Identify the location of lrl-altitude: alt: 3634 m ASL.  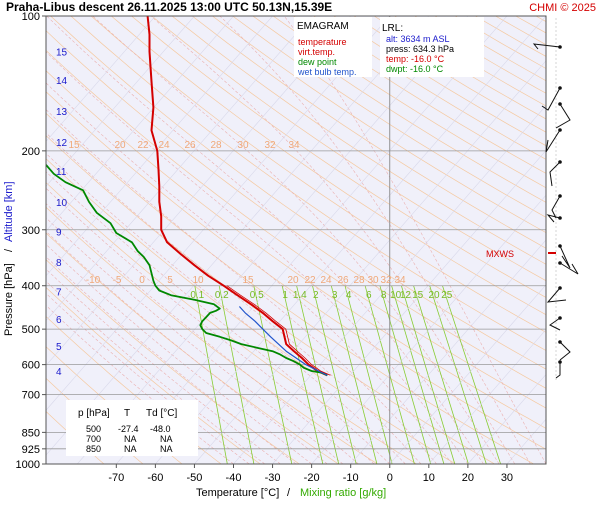
(418, 39).